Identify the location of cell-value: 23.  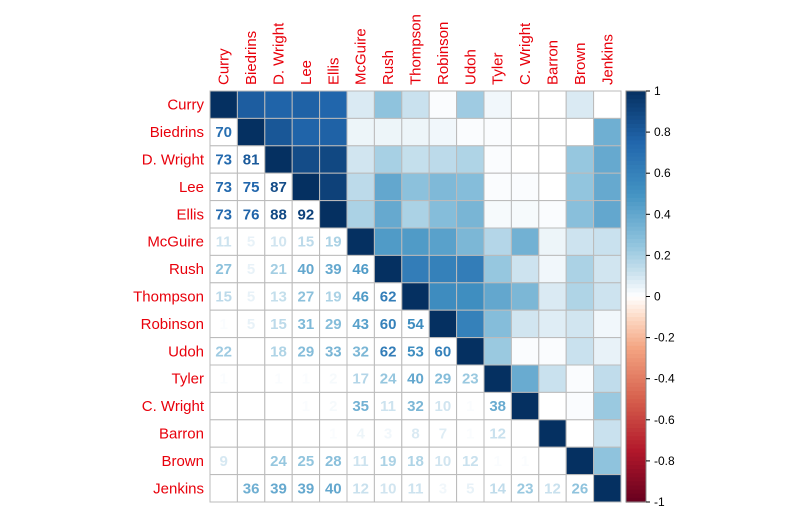
(470, 379).